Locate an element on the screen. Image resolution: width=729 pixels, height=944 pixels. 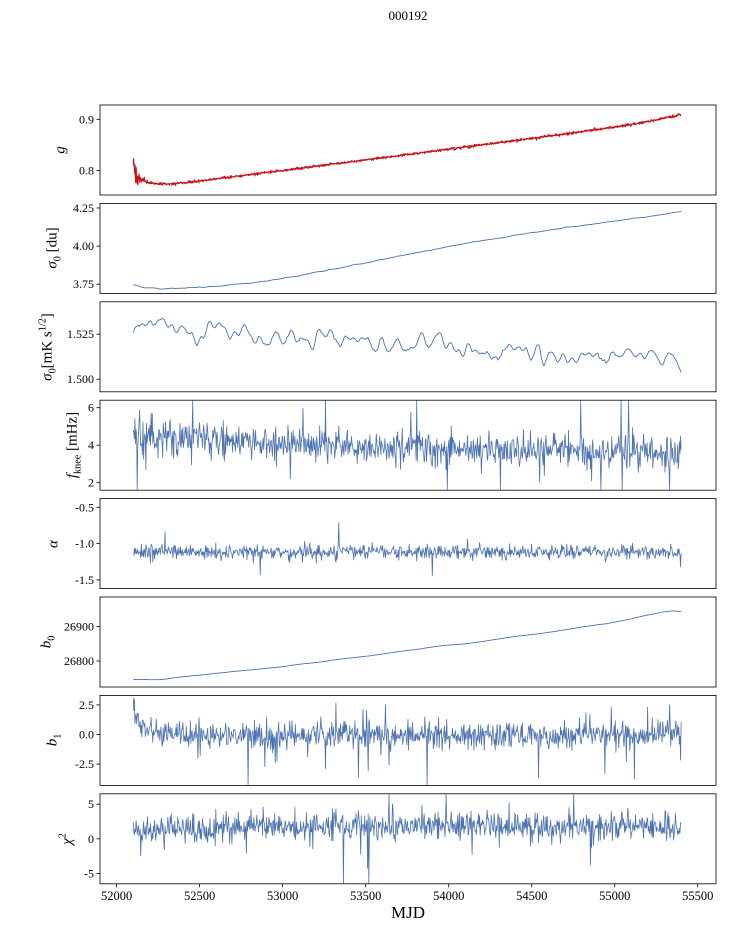
y-tick-label: 0.8 is located at coordinates (86, 171).